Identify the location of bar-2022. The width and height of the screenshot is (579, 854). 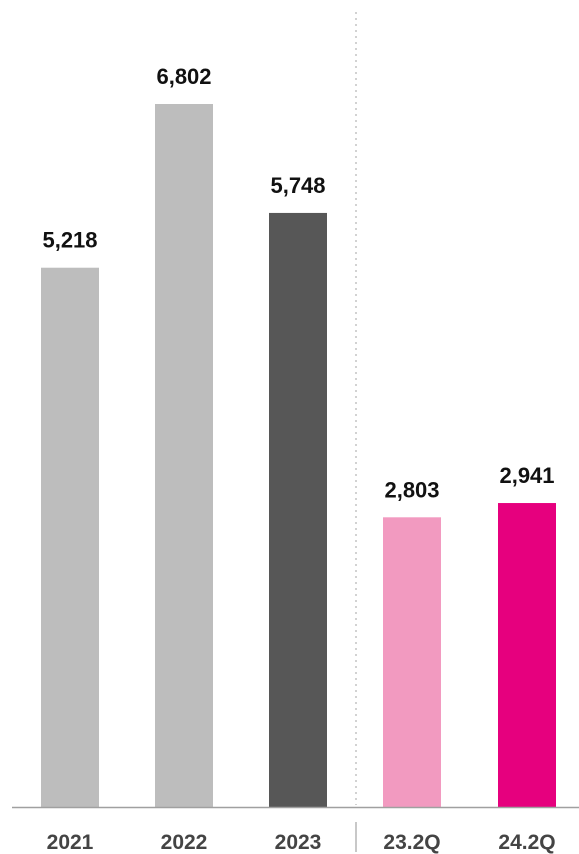
(184, 455).